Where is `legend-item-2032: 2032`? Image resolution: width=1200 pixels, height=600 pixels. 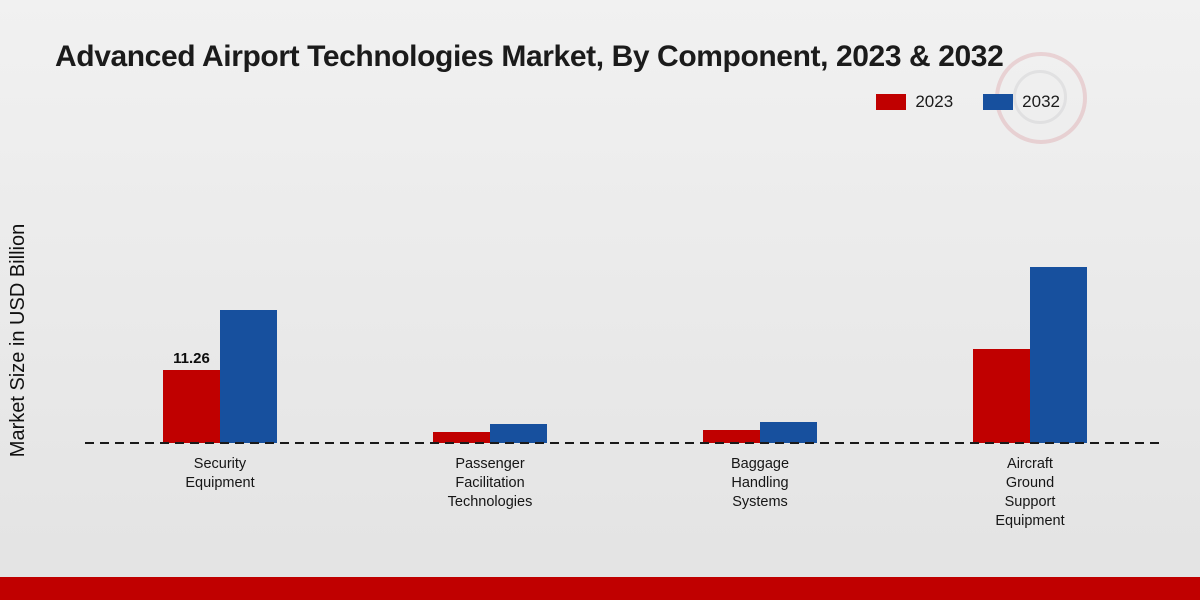 legend-item-2032: 2032 is located at coordinates (1021, 102).